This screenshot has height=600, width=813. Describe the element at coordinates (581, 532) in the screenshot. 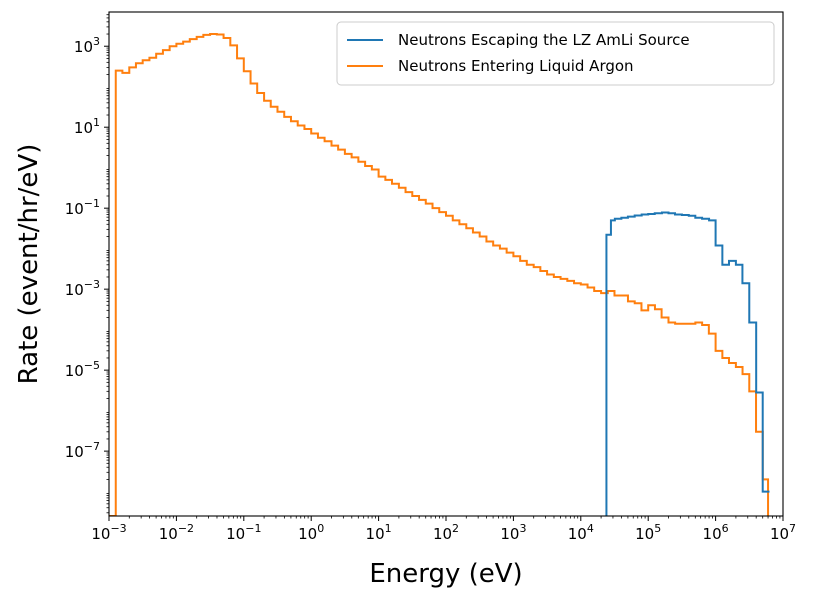

I see `x-tick-label: 10⁴` at that location.